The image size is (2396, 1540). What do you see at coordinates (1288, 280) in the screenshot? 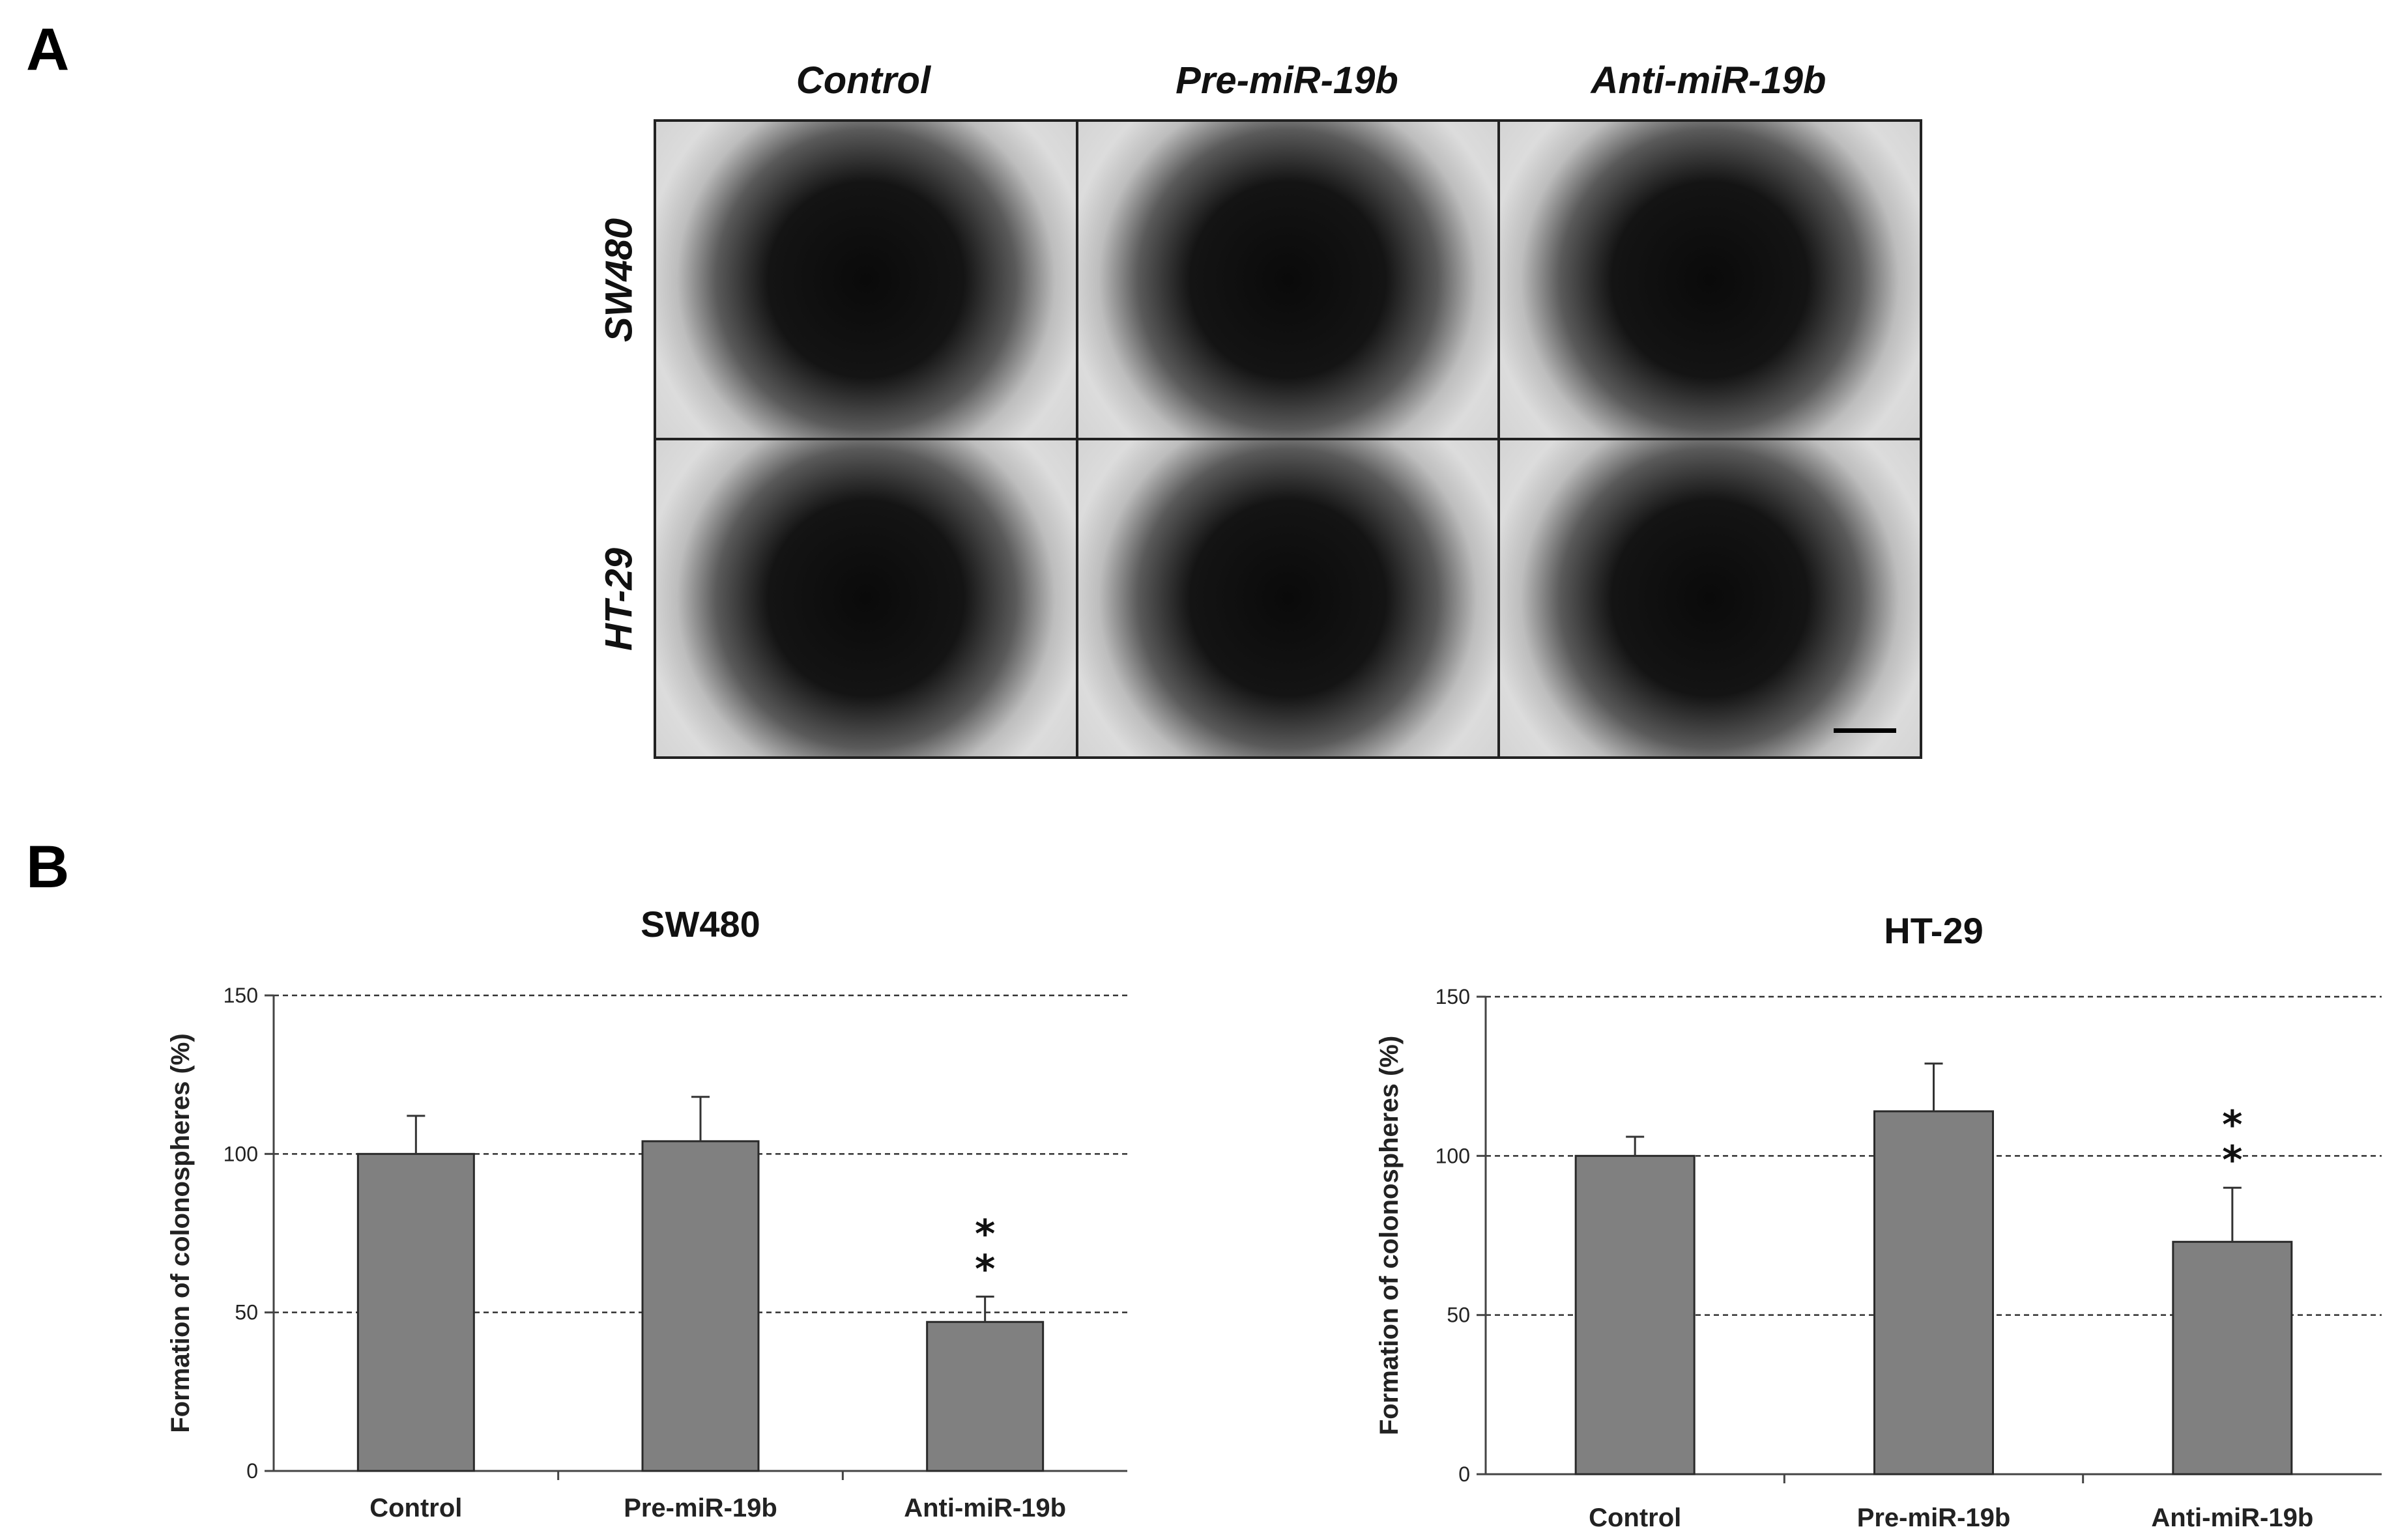
I see `micrograph-sw480-pre-mir-19b` at bounding box center [1288, 280].